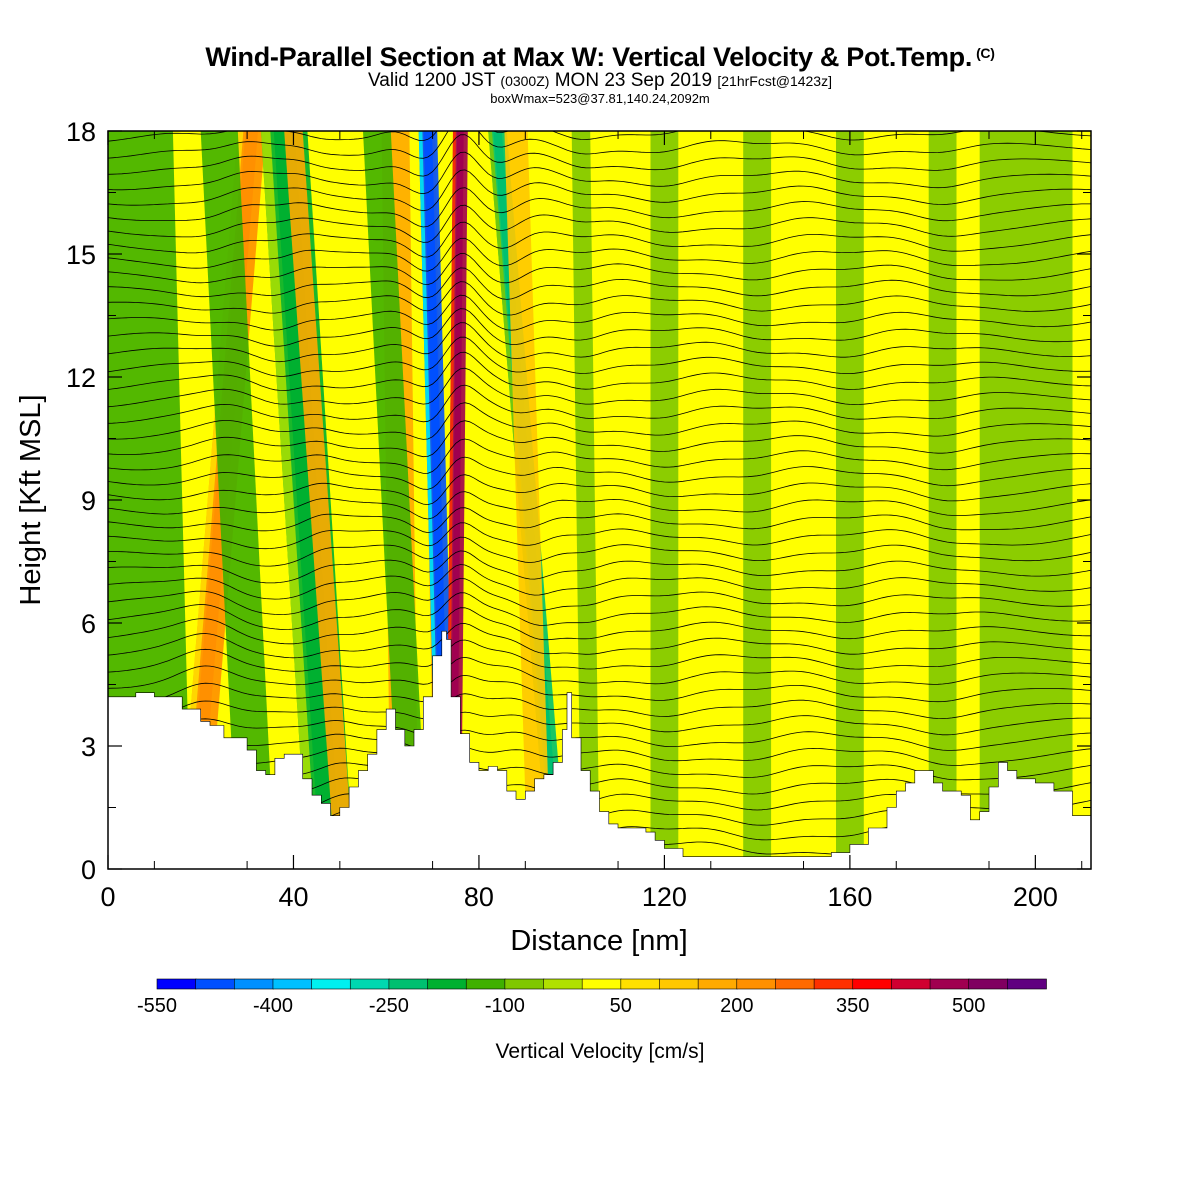 The image size is (1200, 1200). I want to click on colorbar-label: Vertical Velocity [cm/s], so click(600, 1051).